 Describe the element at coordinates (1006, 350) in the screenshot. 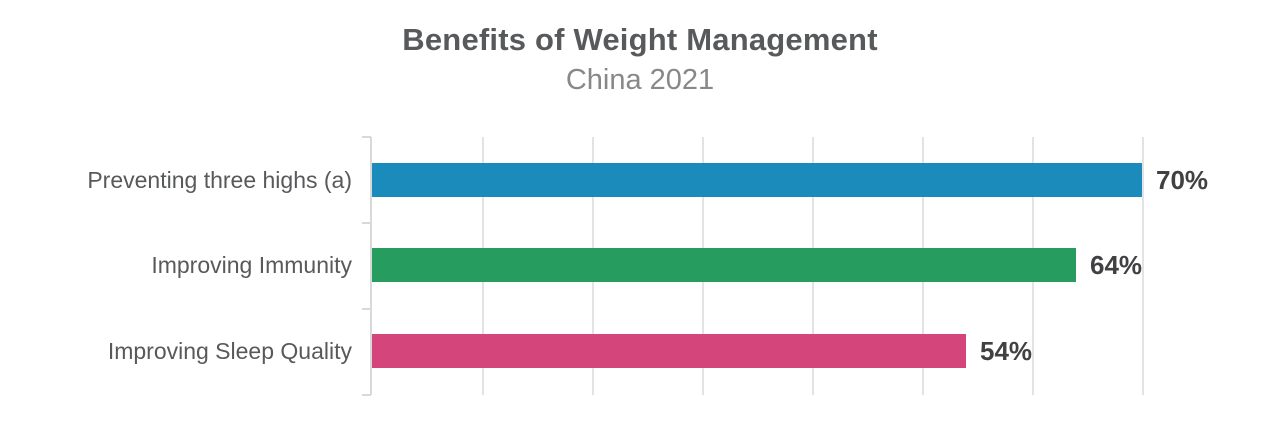

I see `value-label: 54%` at that location.